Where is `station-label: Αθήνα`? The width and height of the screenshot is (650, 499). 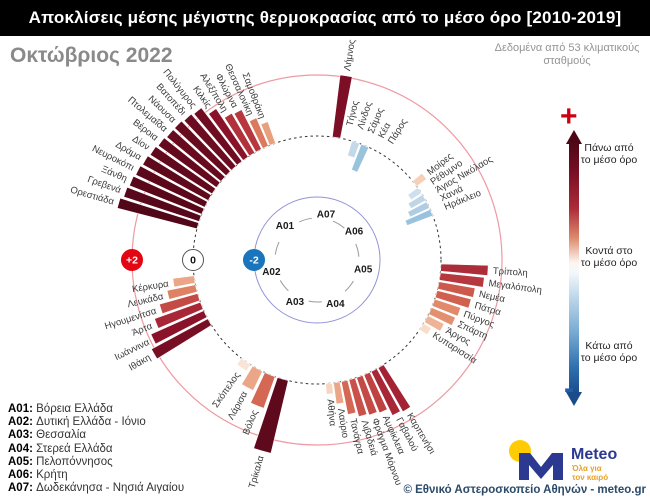
station-label: Αθήνα is located at coordinates (331, 413).